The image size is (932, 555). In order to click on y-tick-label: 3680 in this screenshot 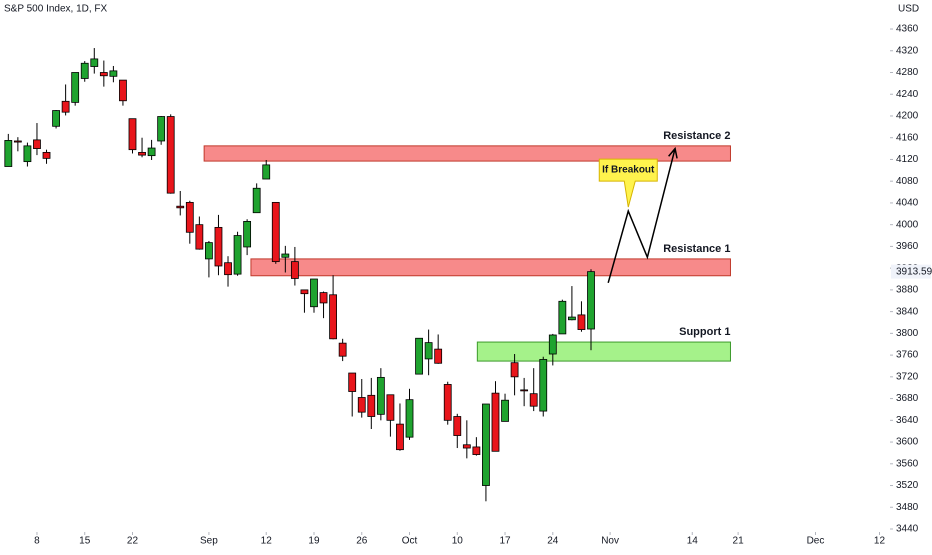, I will do `click(907, 398)`.